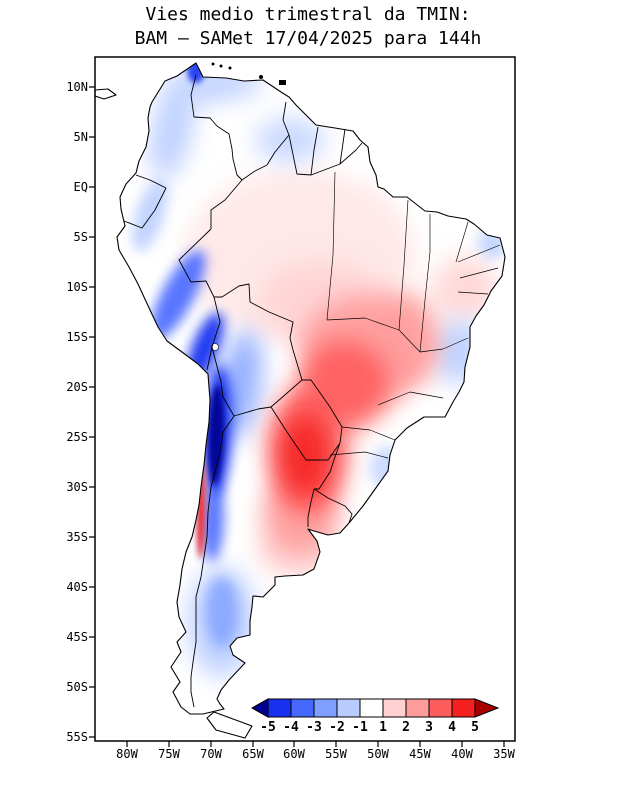 Image resolution: width=618 pixels, height=800 pixels. I want to click on lat-tick-label: 25S, so click(77, 437).